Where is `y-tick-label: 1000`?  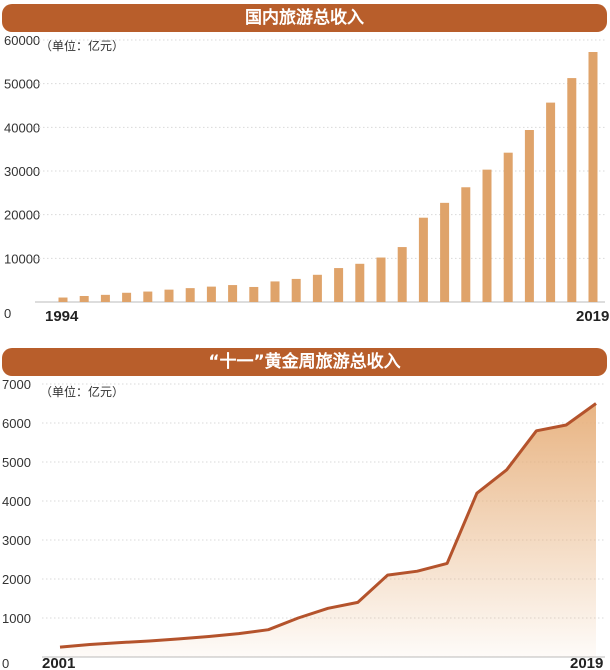 y-tick-label: 1000 is located at coordinates (16, 618).